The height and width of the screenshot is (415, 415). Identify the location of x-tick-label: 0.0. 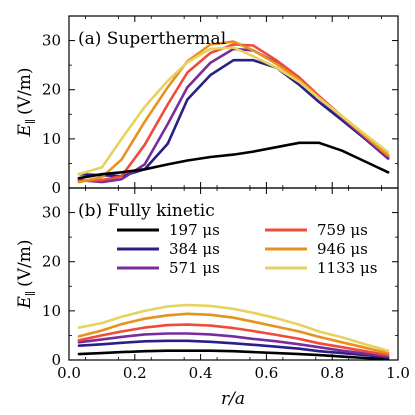
(69, 373).